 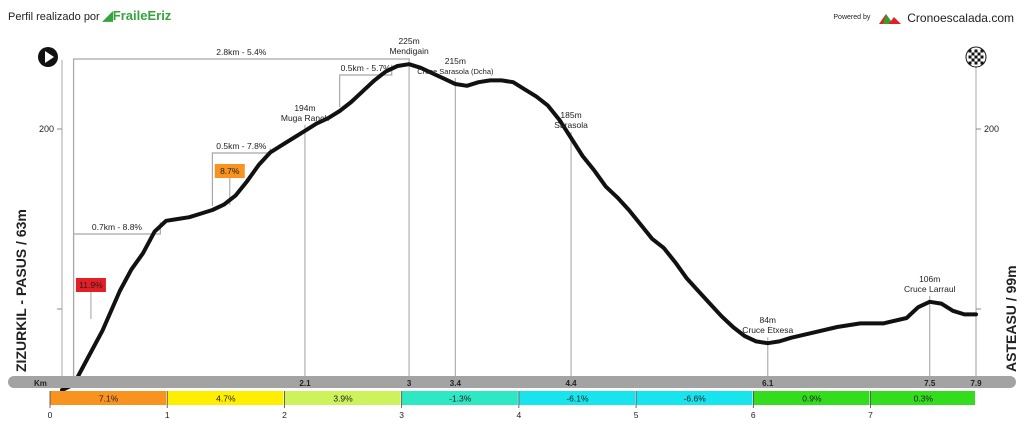 I want to click on author-logo: ◢FraileEriz, so click(x=137, y=15).